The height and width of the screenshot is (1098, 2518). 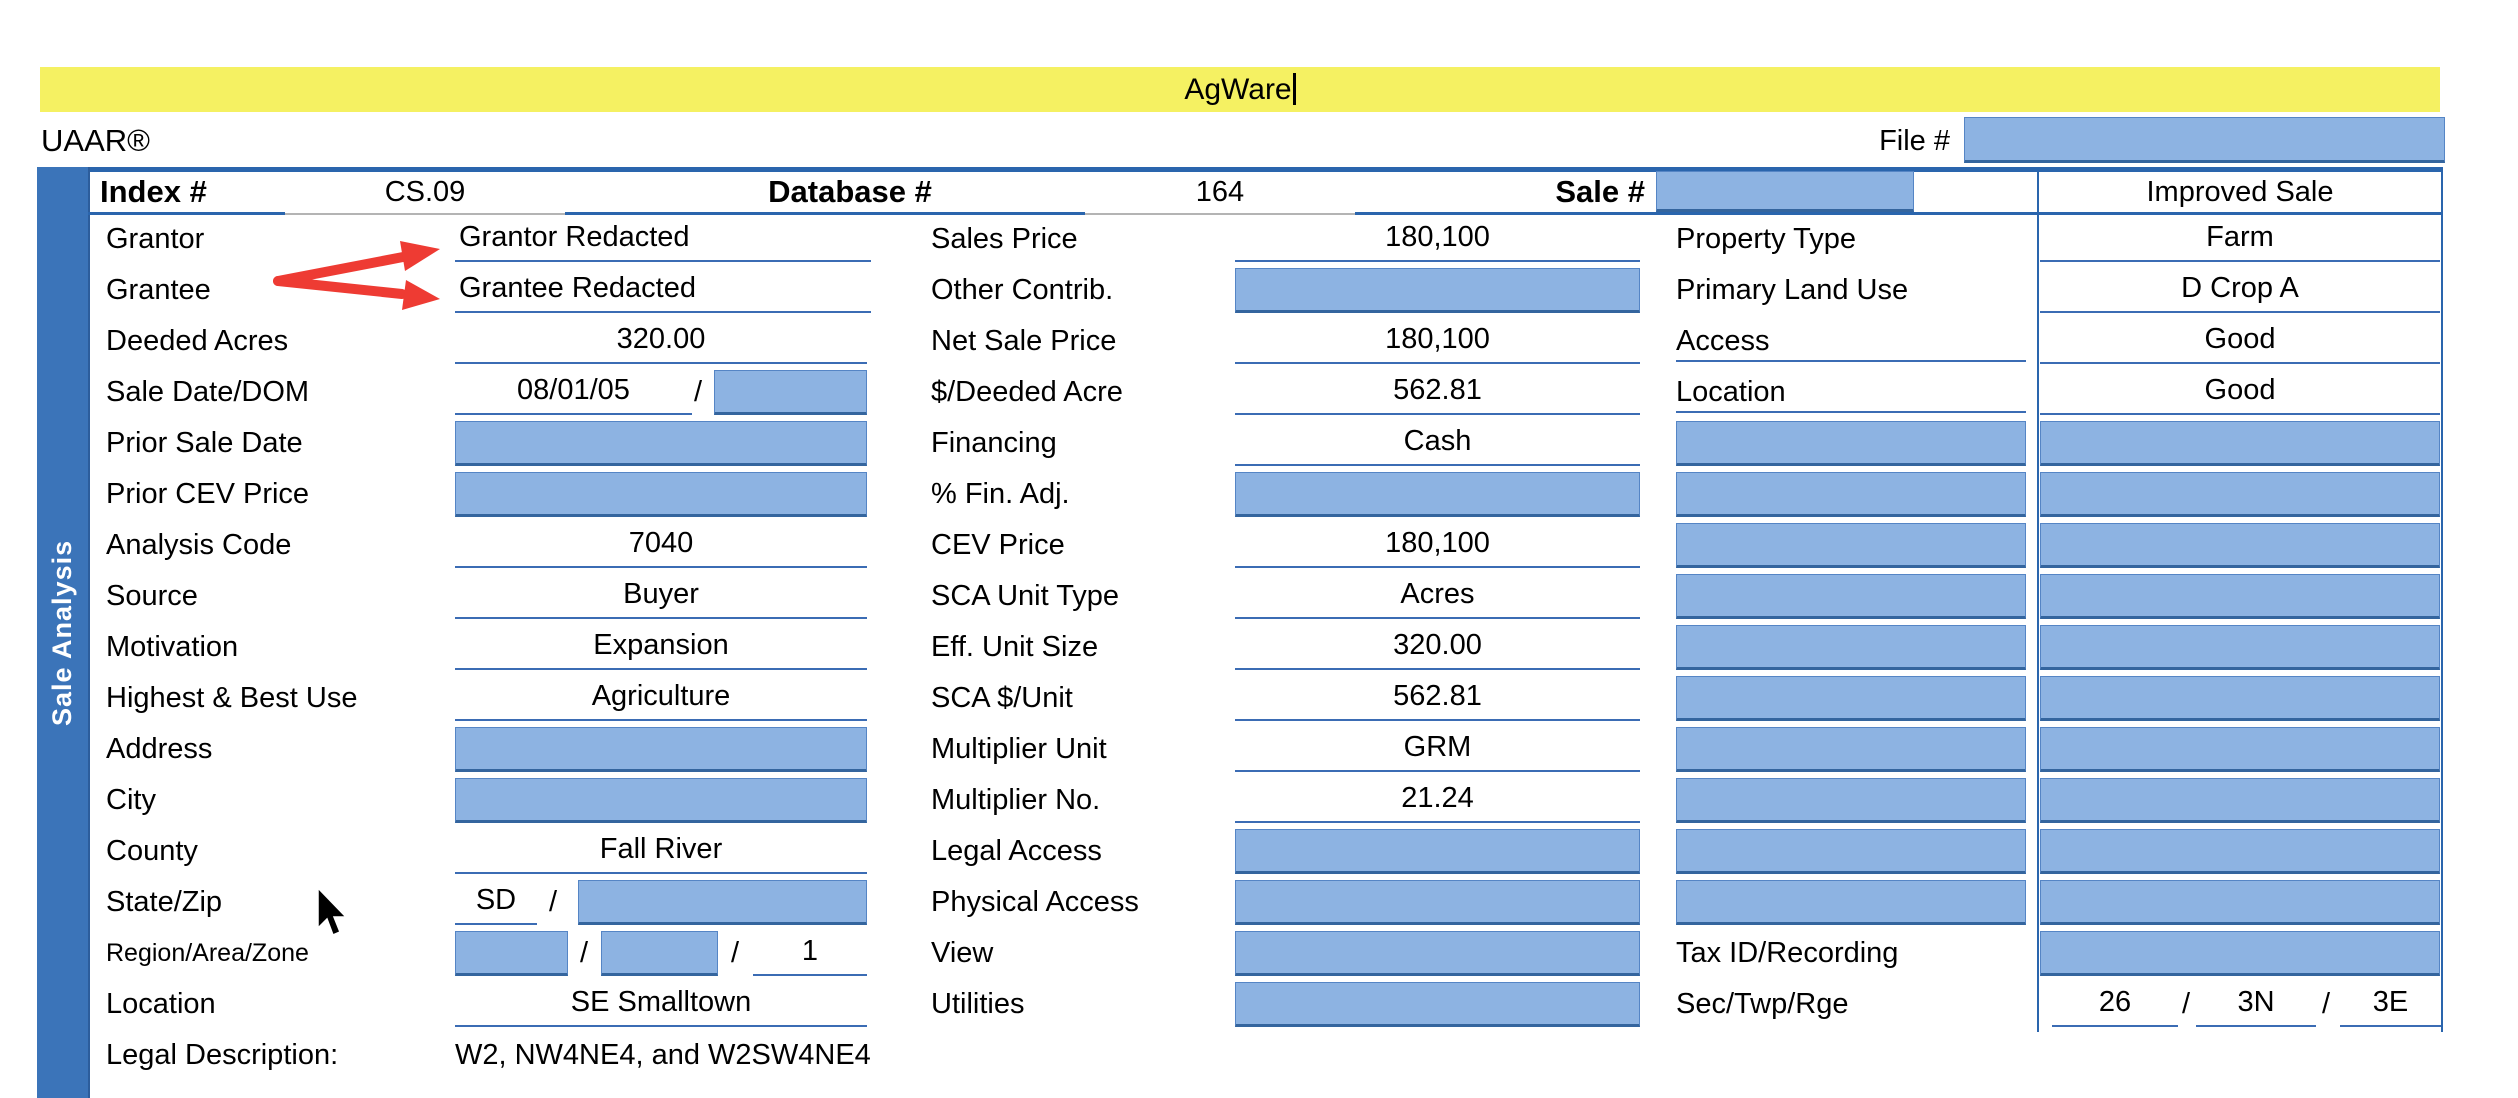 I want to click on row-label-source: Source, so click(x=152, y=596).